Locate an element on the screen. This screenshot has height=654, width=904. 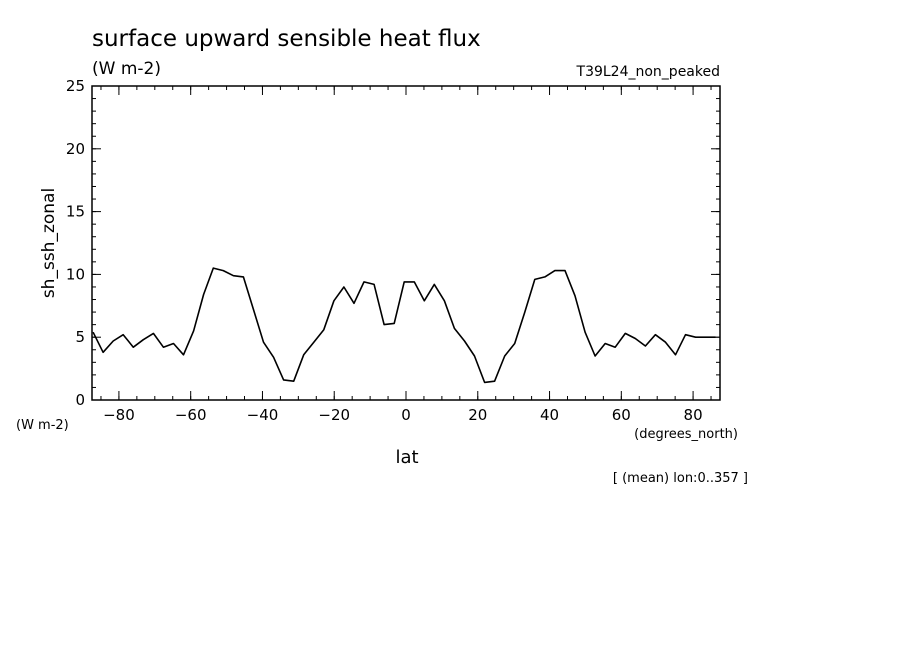
chart-units: (W m-2) is located at coordinates (126, 69).